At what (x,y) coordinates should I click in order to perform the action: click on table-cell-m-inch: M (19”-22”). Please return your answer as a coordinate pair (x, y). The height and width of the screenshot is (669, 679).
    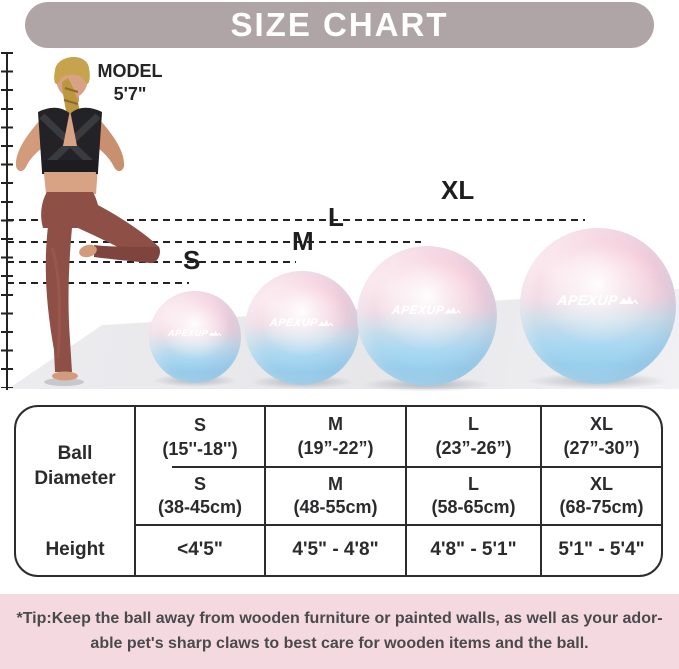
    Looking at the image, I should click on (334, 437).